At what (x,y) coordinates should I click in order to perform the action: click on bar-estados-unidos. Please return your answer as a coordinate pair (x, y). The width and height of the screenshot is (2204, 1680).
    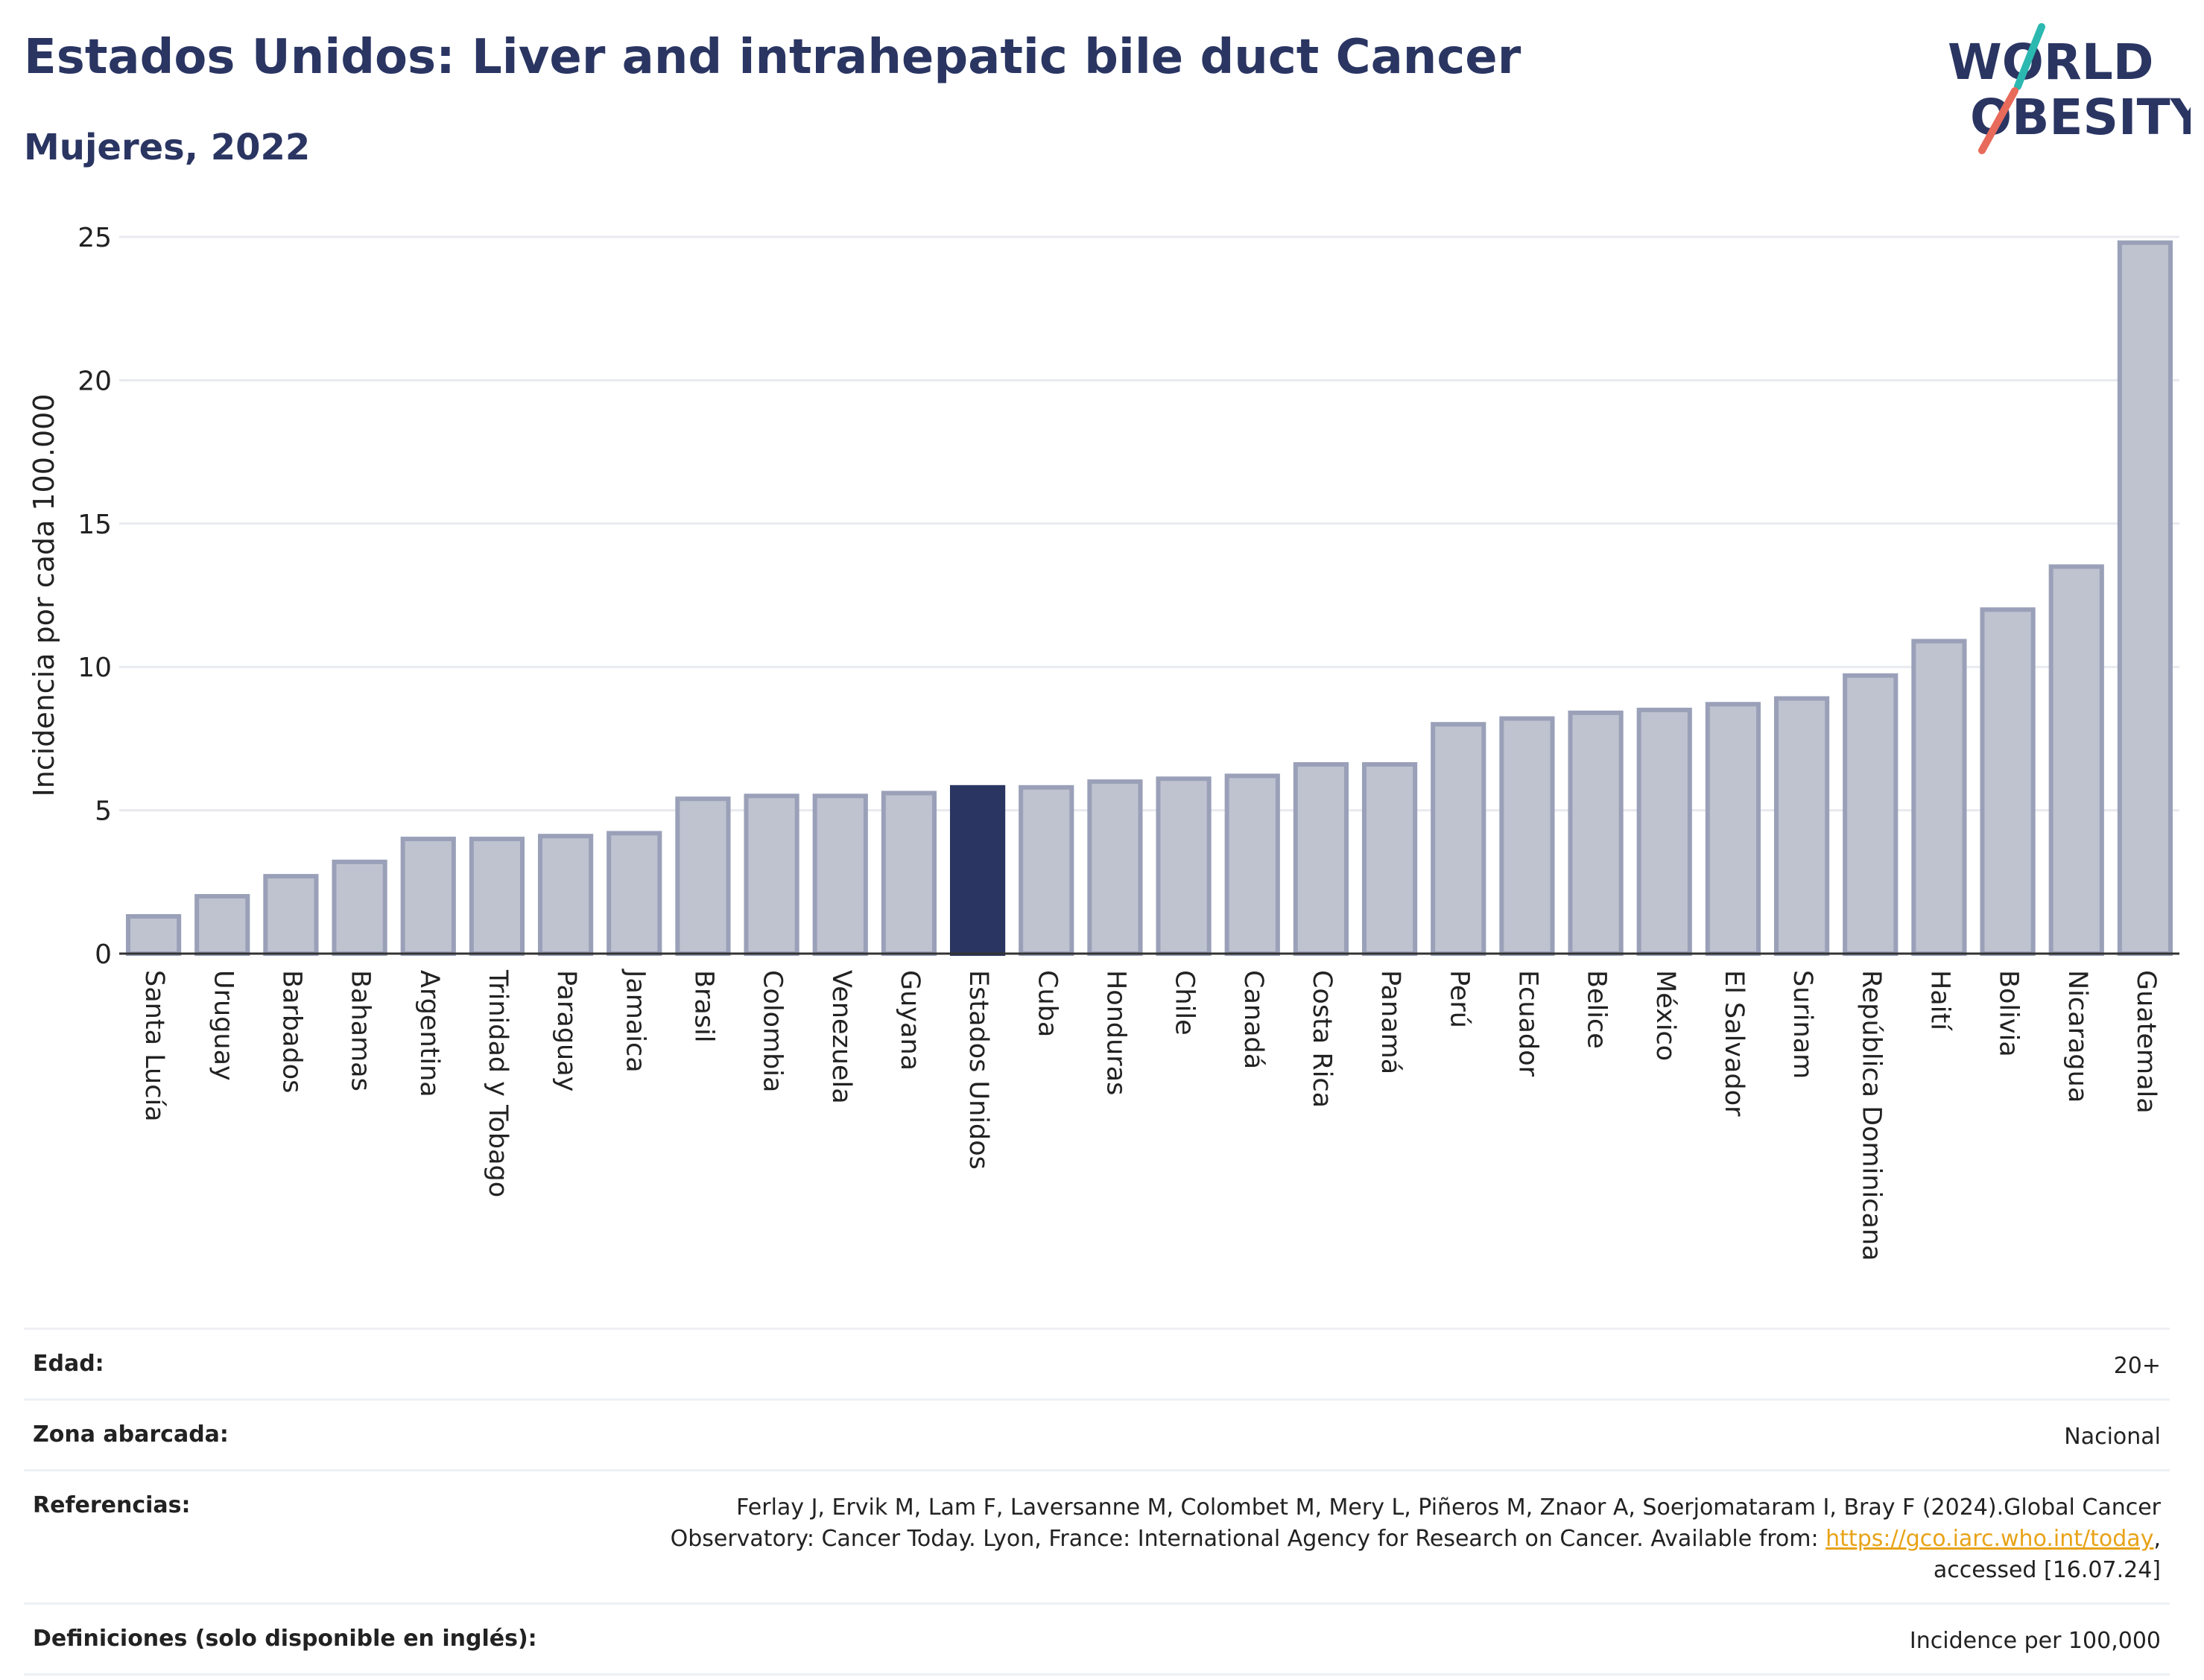
    Looking at the image, I should click on (977, 870).